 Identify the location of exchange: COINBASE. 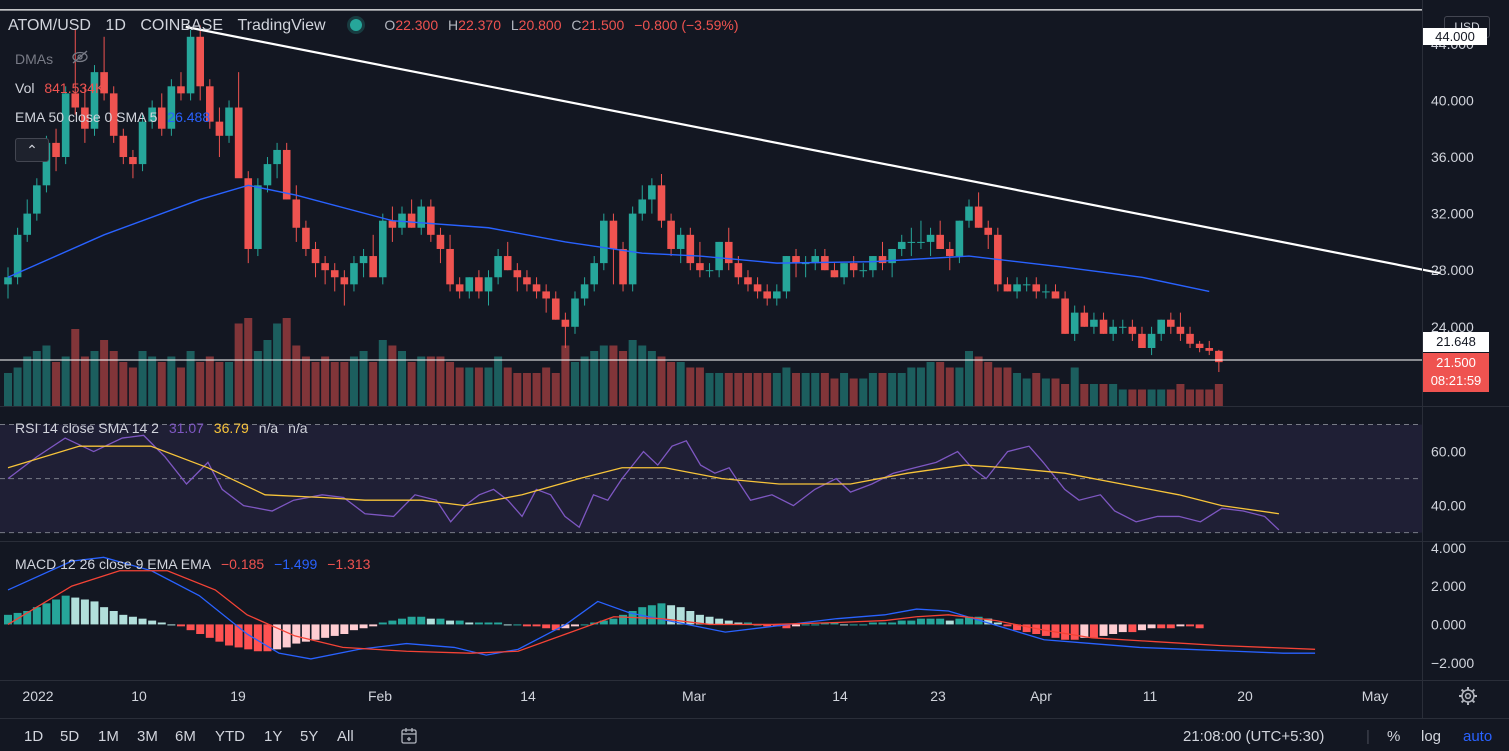
(182, 25).